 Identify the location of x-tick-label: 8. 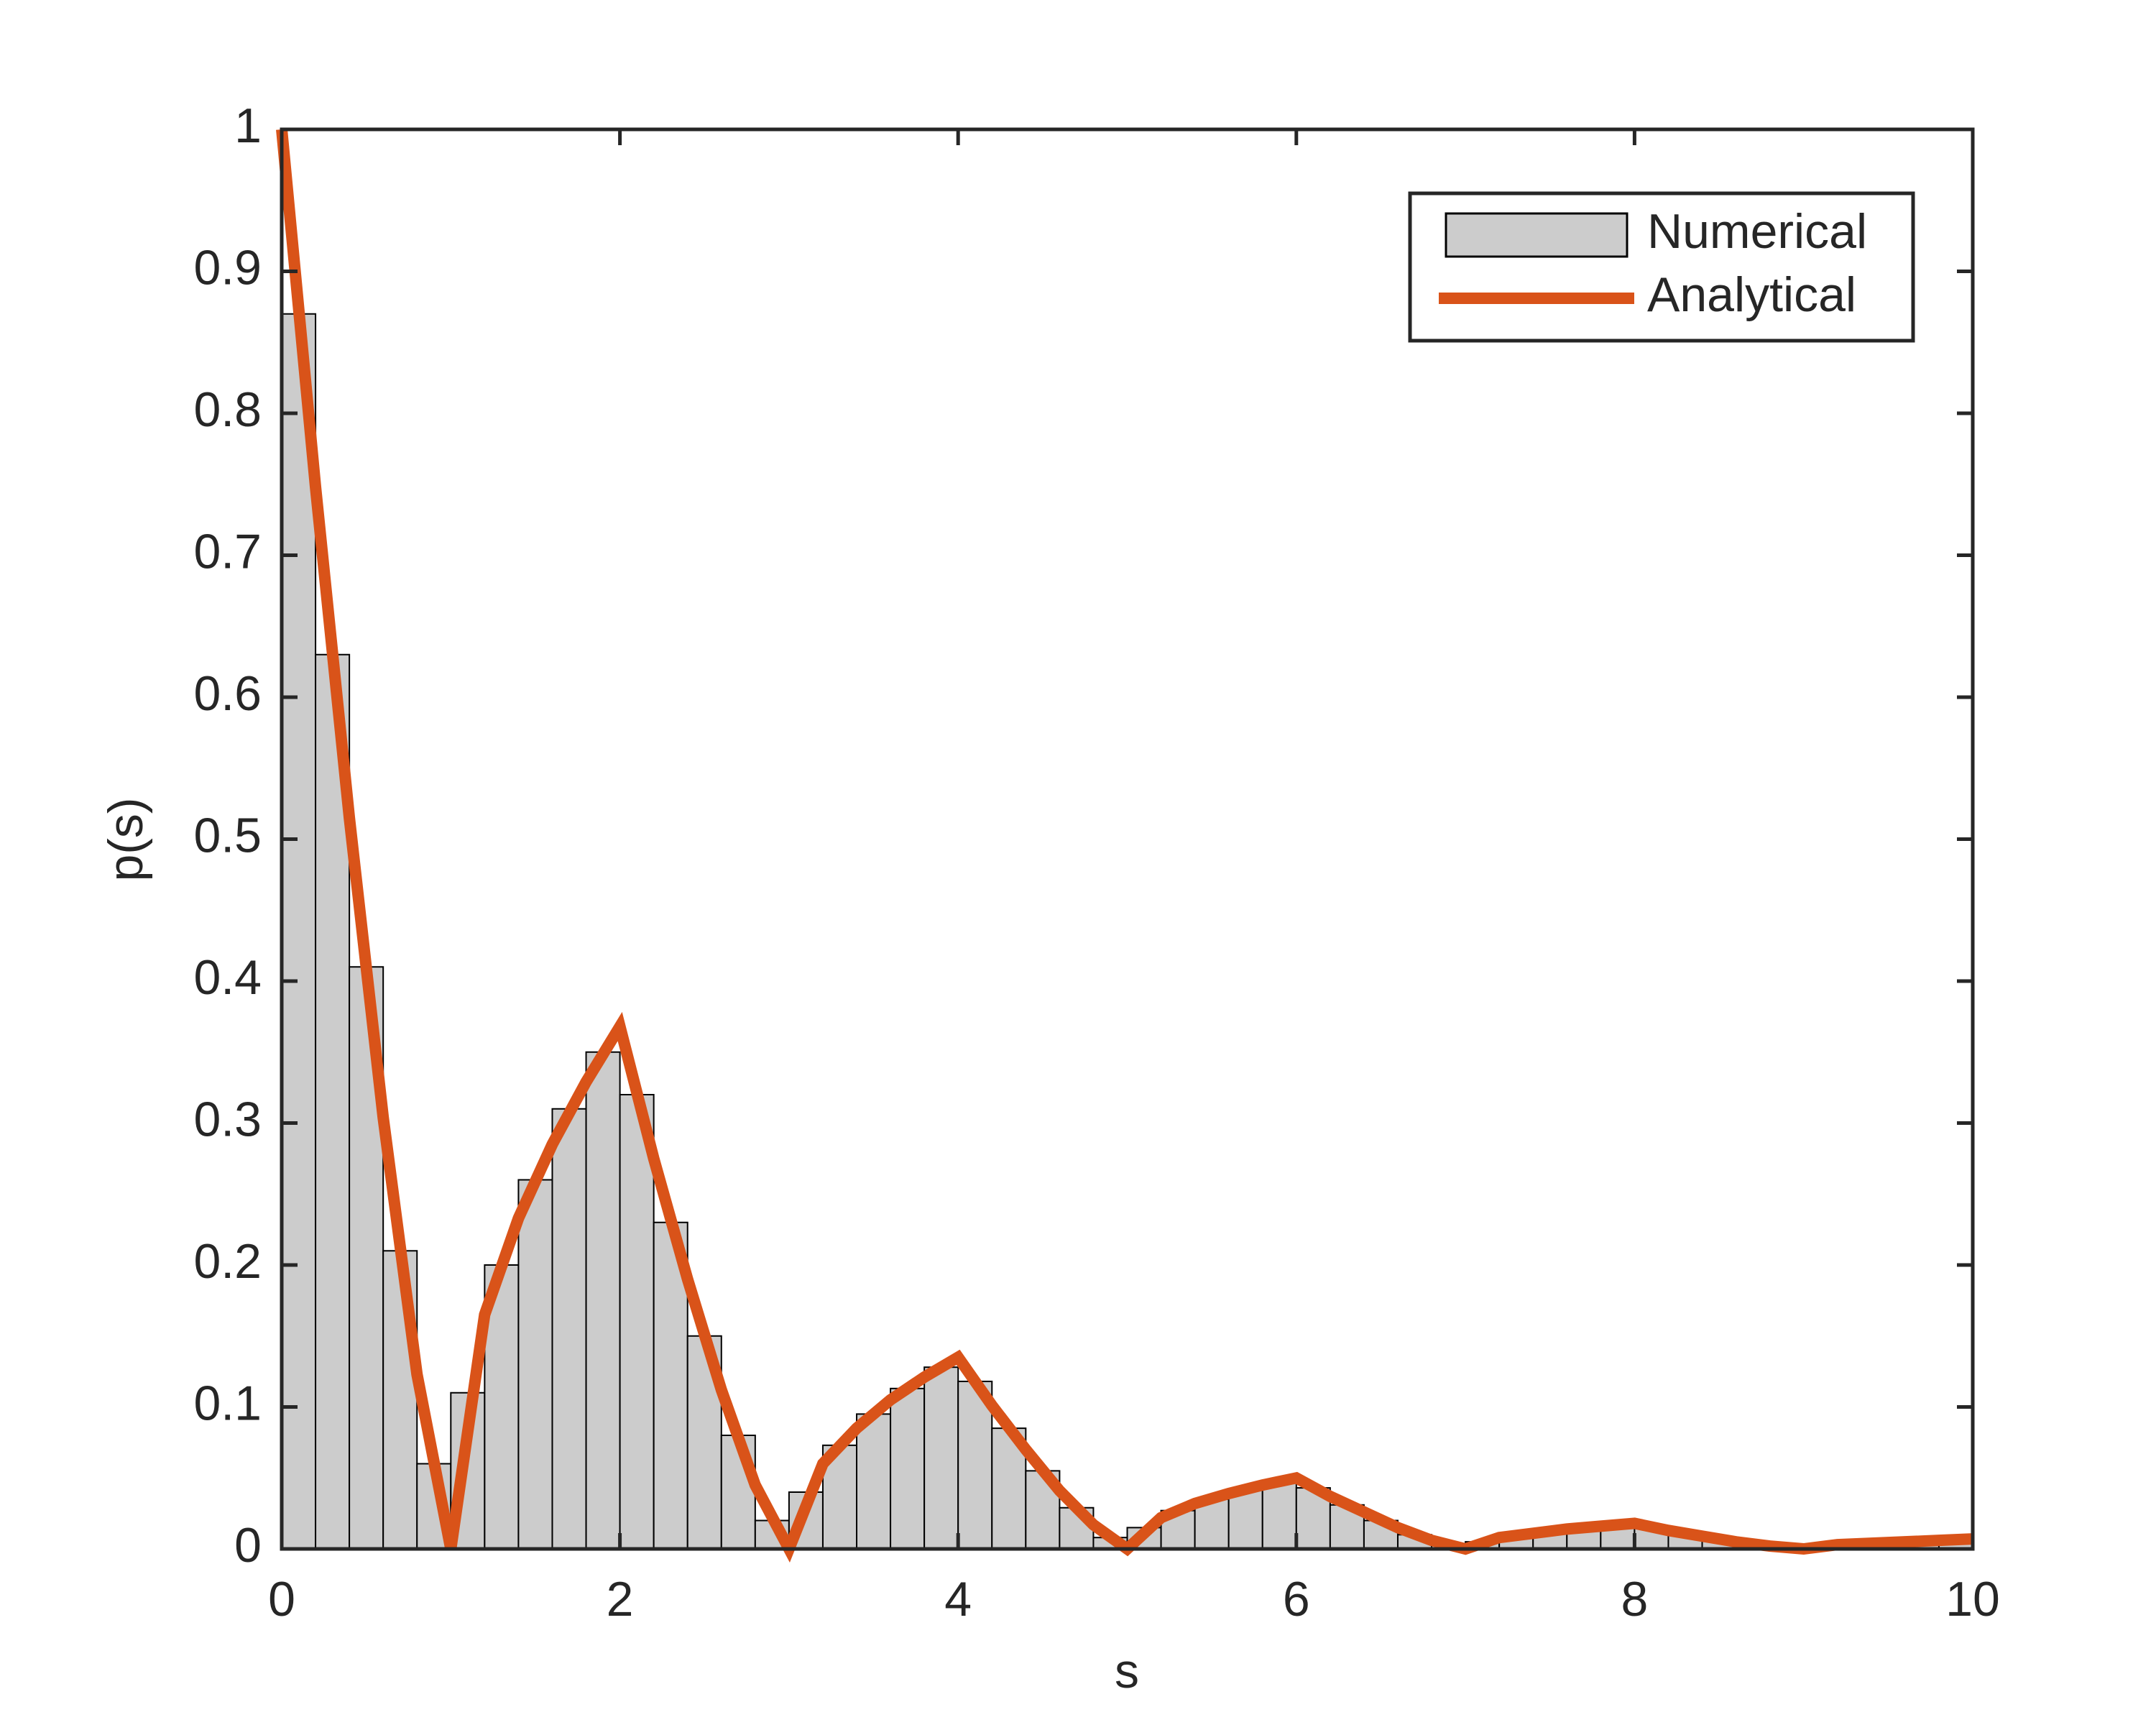
(1634, 1599).